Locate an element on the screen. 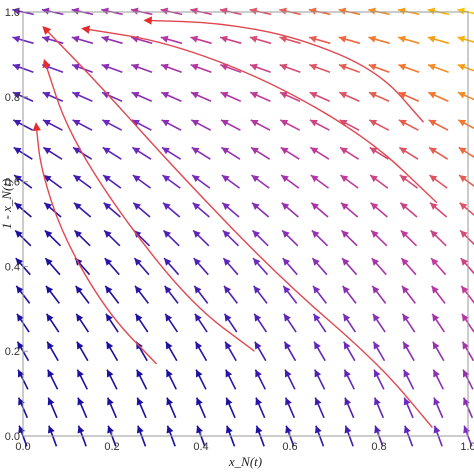 The image size is (474, 474). trajectory-line is located at coordinates (95, 243).